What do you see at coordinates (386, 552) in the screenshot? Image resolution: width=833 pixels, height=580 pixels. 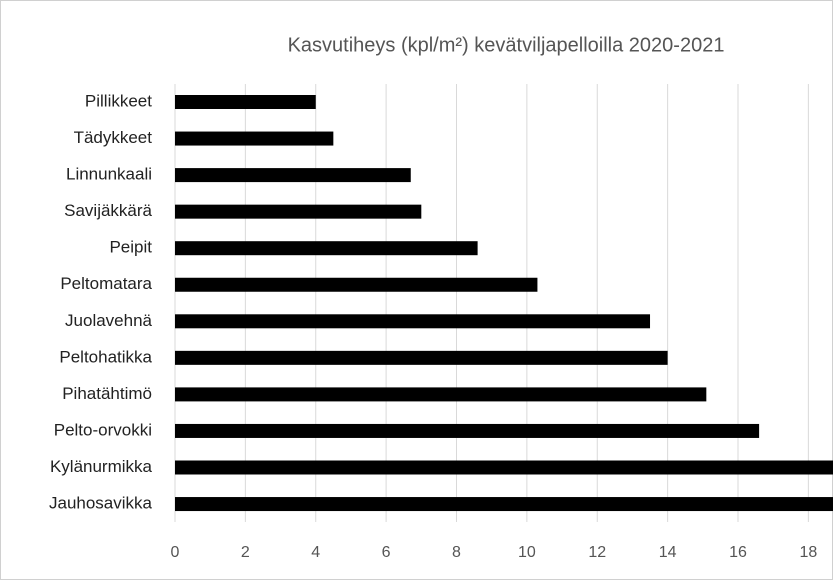 I see `x-tick-label: 6` at bounding box center [386, 552].